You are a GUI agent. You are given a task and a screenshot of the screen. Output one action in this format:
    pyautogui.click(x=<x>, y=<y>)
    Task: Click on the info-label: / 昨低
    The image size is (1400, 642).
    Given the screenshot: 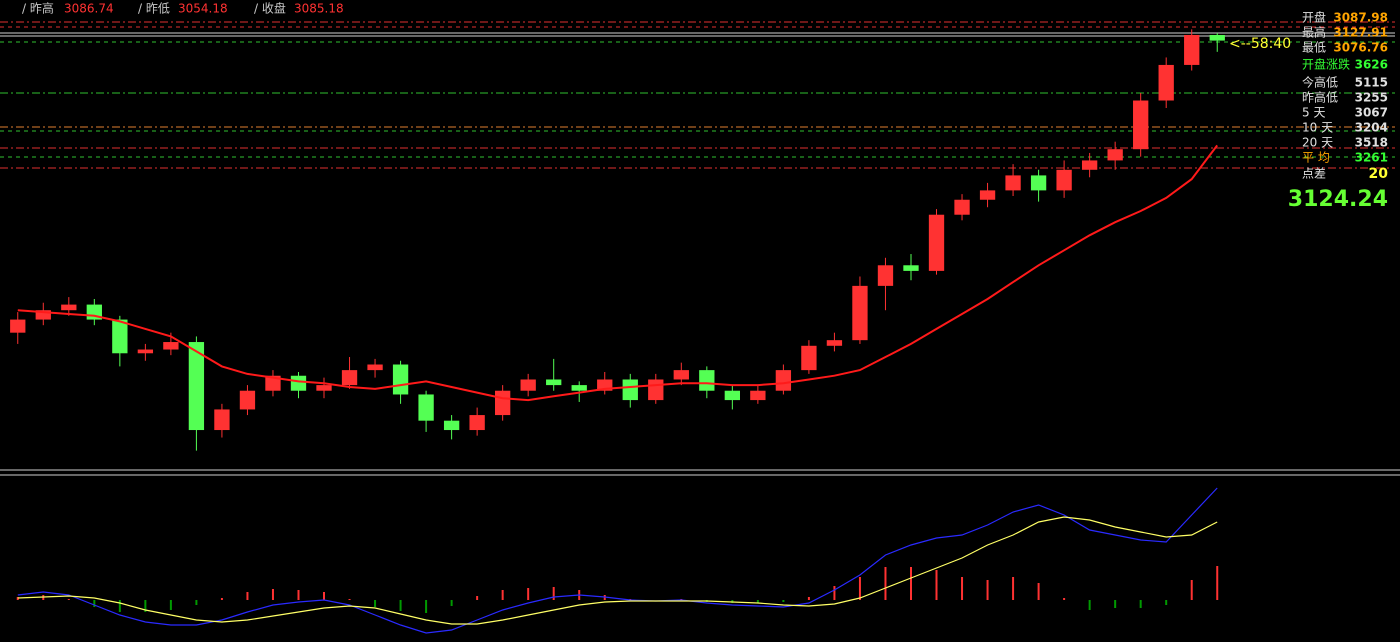 What is the action you would take?
    pyautogui.click(x=154, y=9)
    